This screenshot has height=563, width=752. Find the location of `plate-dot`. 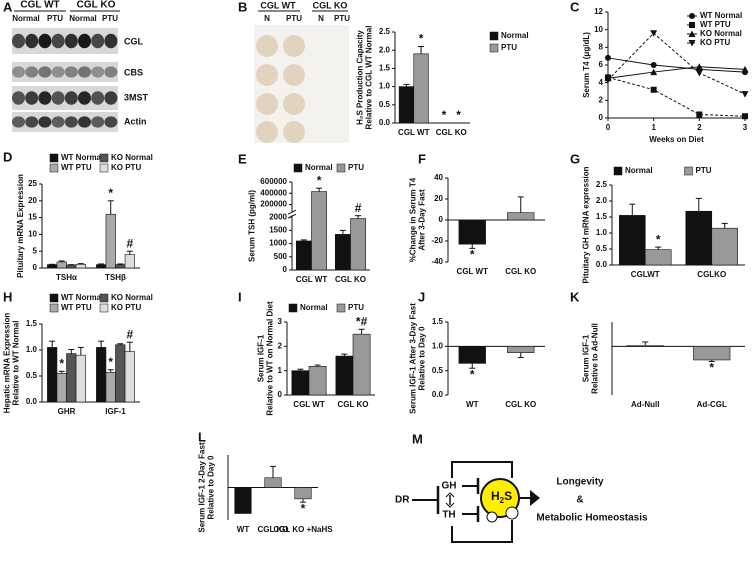

plate-dot is located at coordinates (294, 46).